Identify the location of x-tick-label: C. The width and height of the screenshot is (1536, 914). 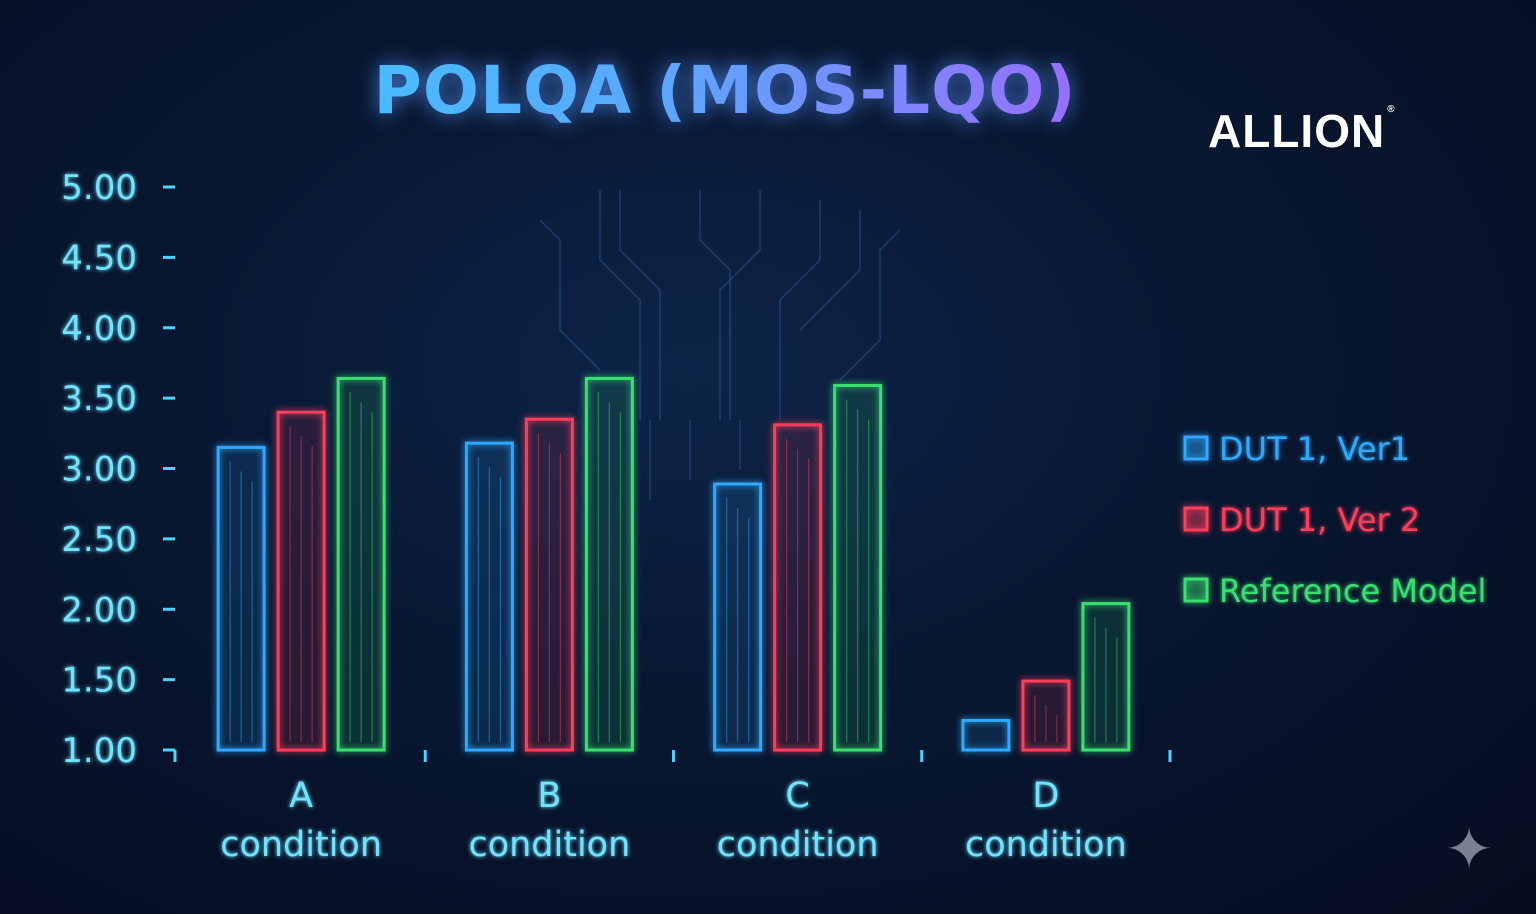
(797, 796).